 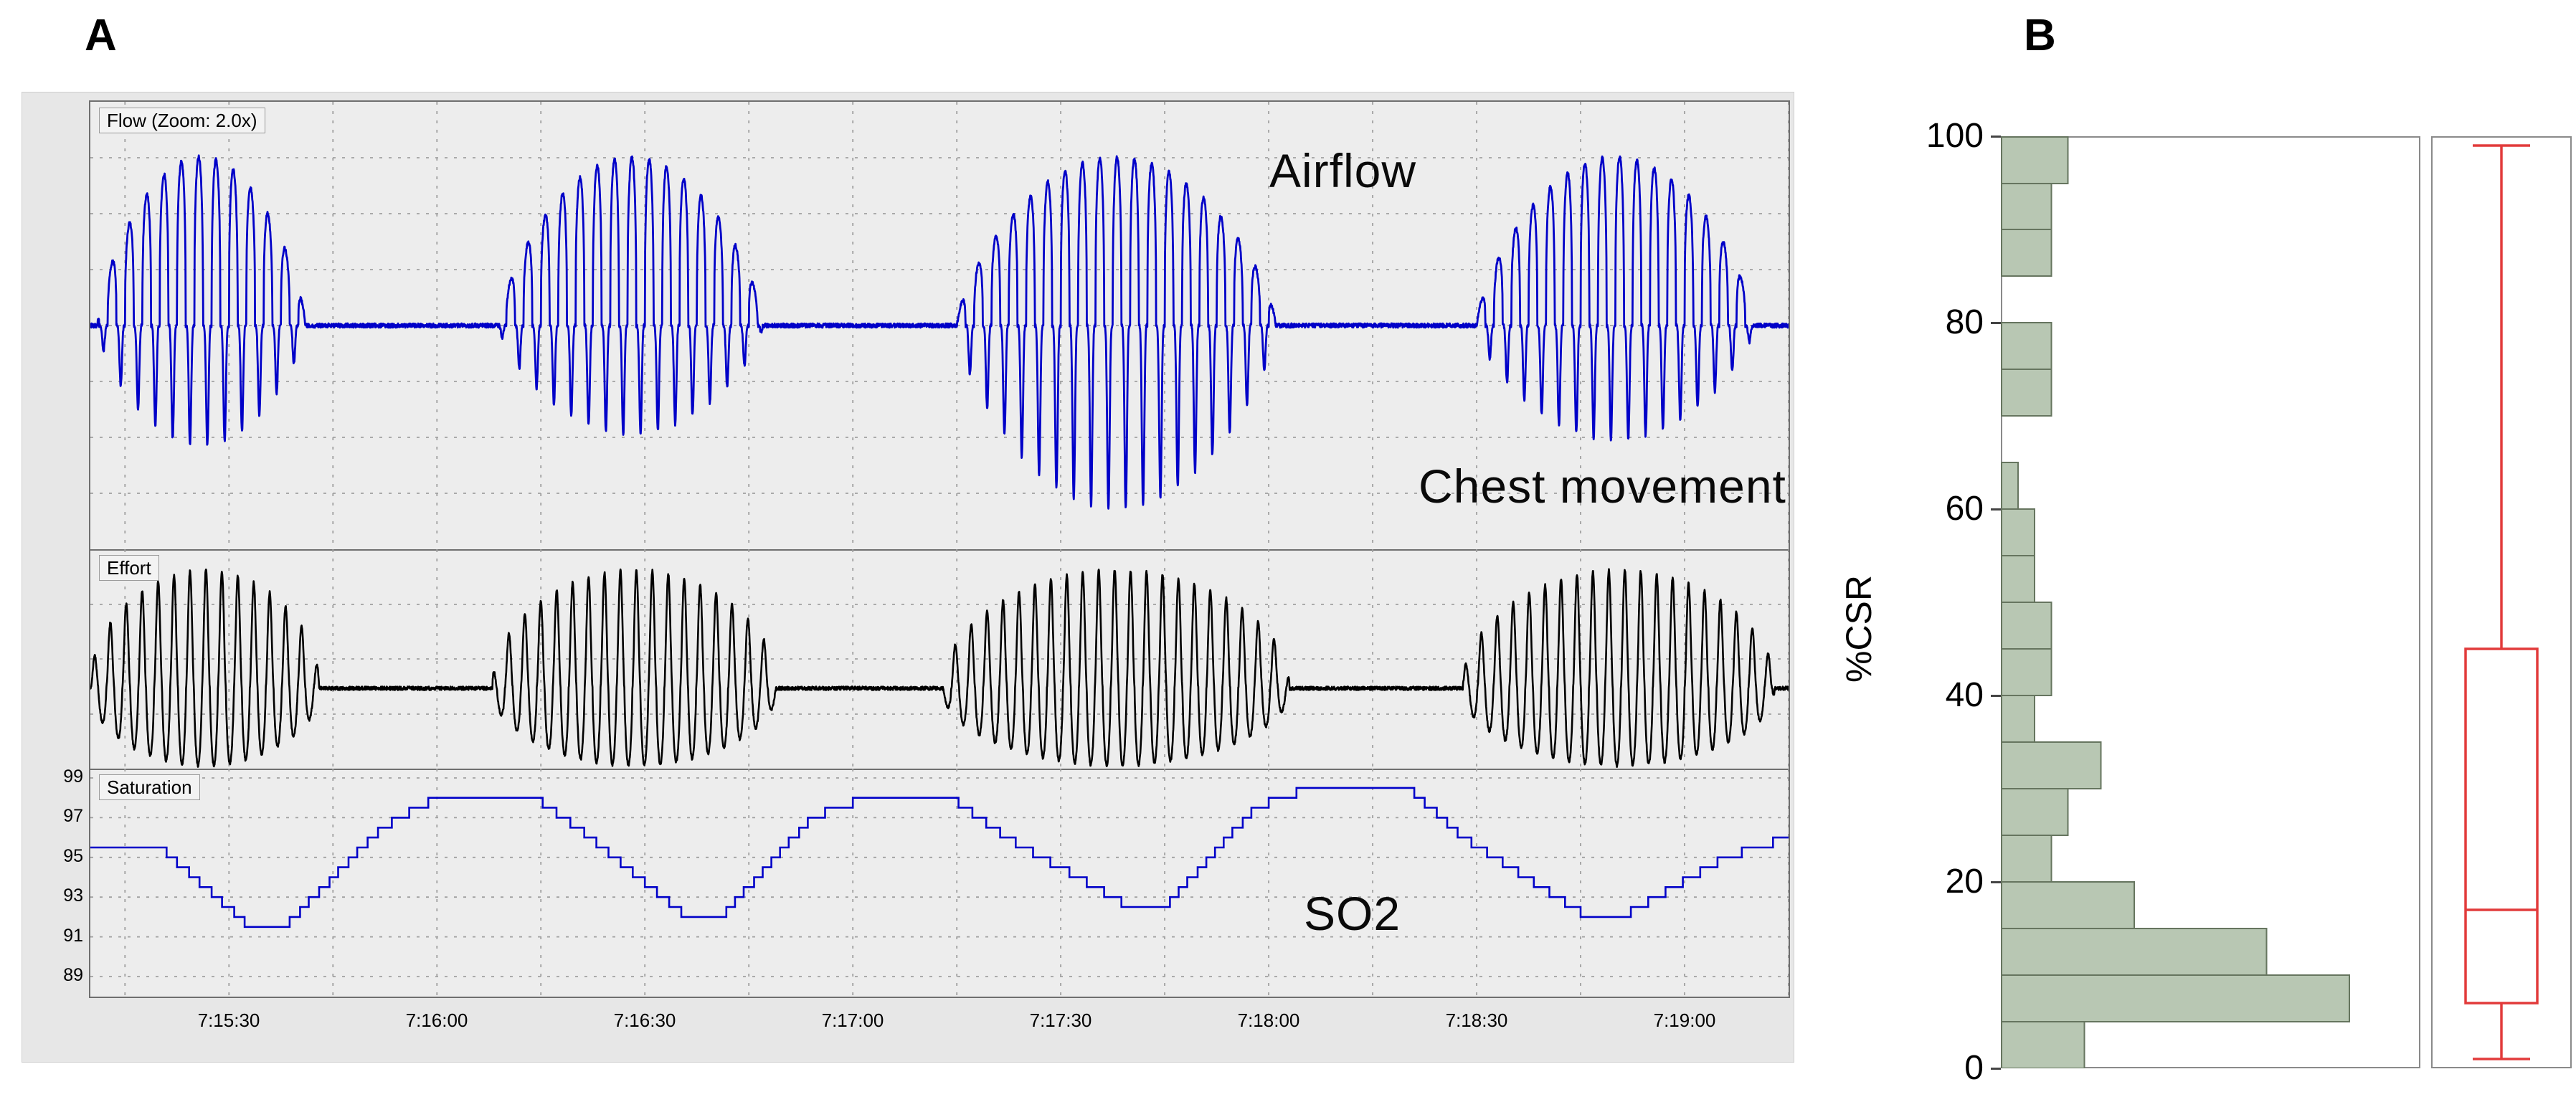 What do you see at coordinates (1964, 882) in the screenshot?
I see `csr-tick-label: 20` at bounding box center [1964, 882].